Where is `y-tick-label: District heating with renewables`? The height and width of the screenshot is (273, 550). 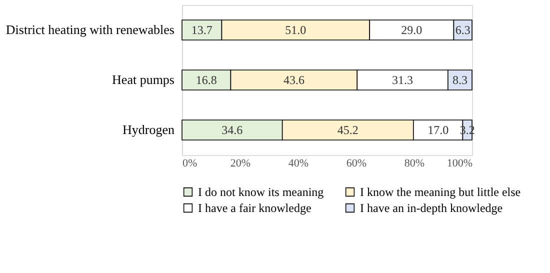 y-tick-label: District heating with renewables is located at coordinates (90, 29).